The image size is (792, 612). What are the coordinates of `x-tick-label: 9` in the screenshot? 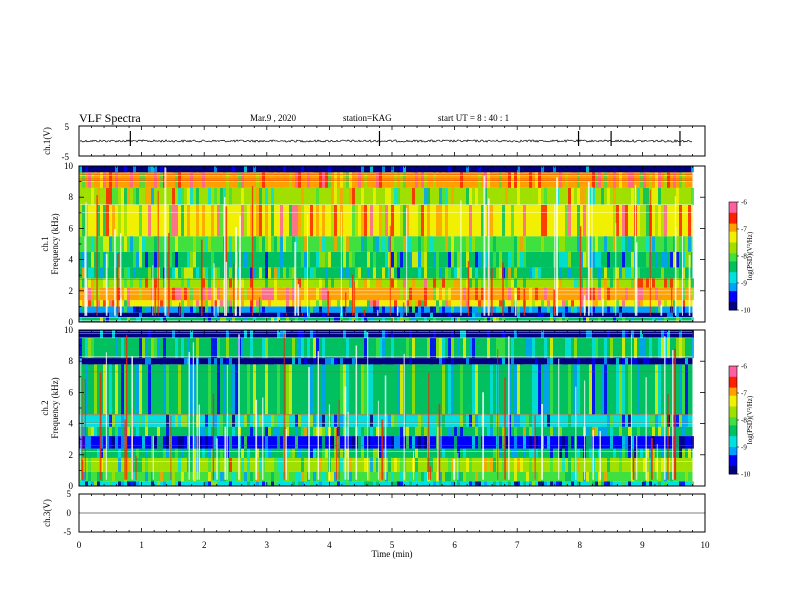 It's located at (642, 545).